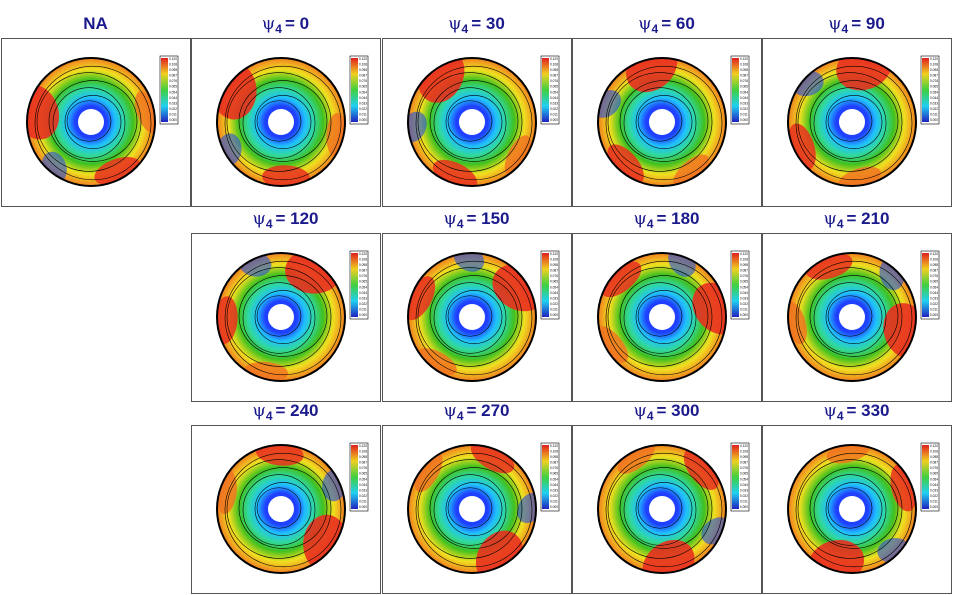 The width and height of the screenshot is (954, 595). I want to click on colorbar-label: 0.087, so click(934, 463).